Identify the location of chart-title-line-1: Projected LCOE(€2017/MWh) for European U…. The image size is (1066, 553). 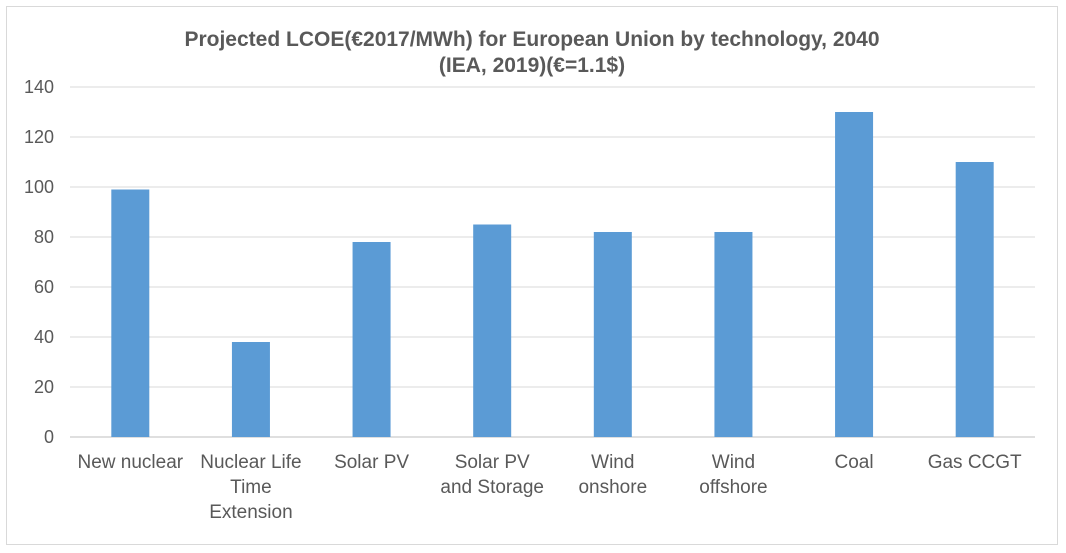
(531, 39).